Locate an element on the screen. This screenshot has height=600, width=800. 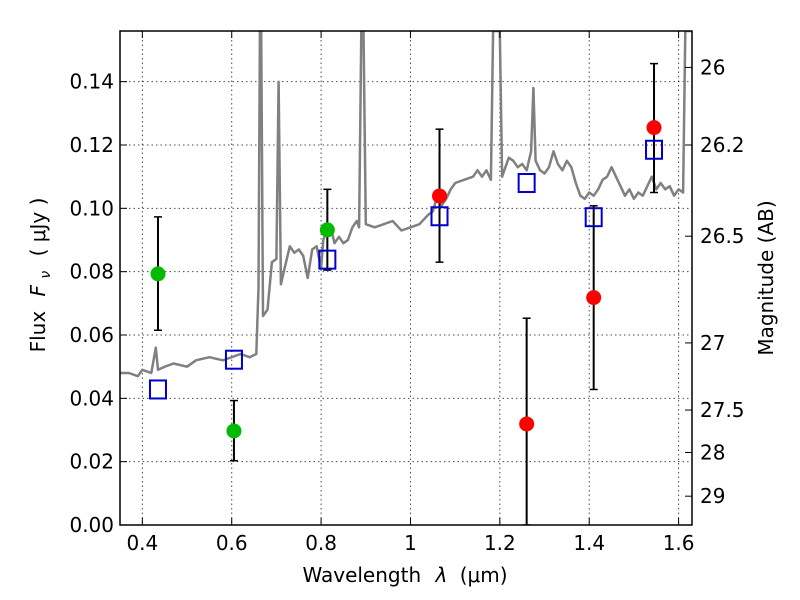
mag-tick-label: 29 is located at coordinates (712, 496).